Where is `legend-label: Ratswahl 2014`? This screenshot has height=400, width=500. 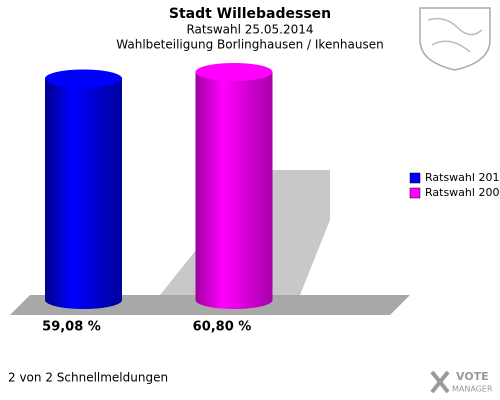 legend-label: Ratswahl 2014 is located at coordinates (462, 177).